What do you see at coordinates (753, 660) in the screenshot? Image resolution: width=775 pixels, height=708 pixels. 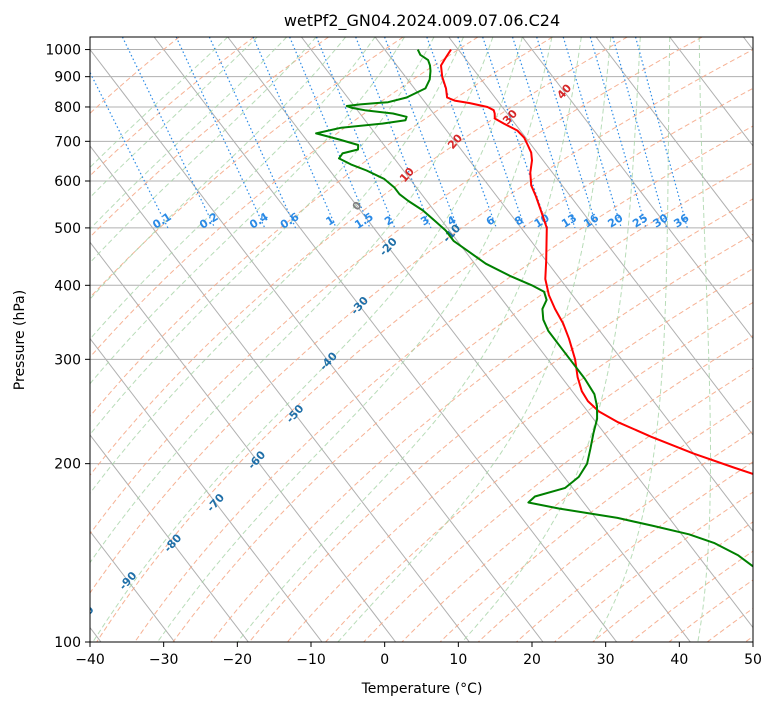 I see `x-tick-label: 50` at bounding box center [753, 660].